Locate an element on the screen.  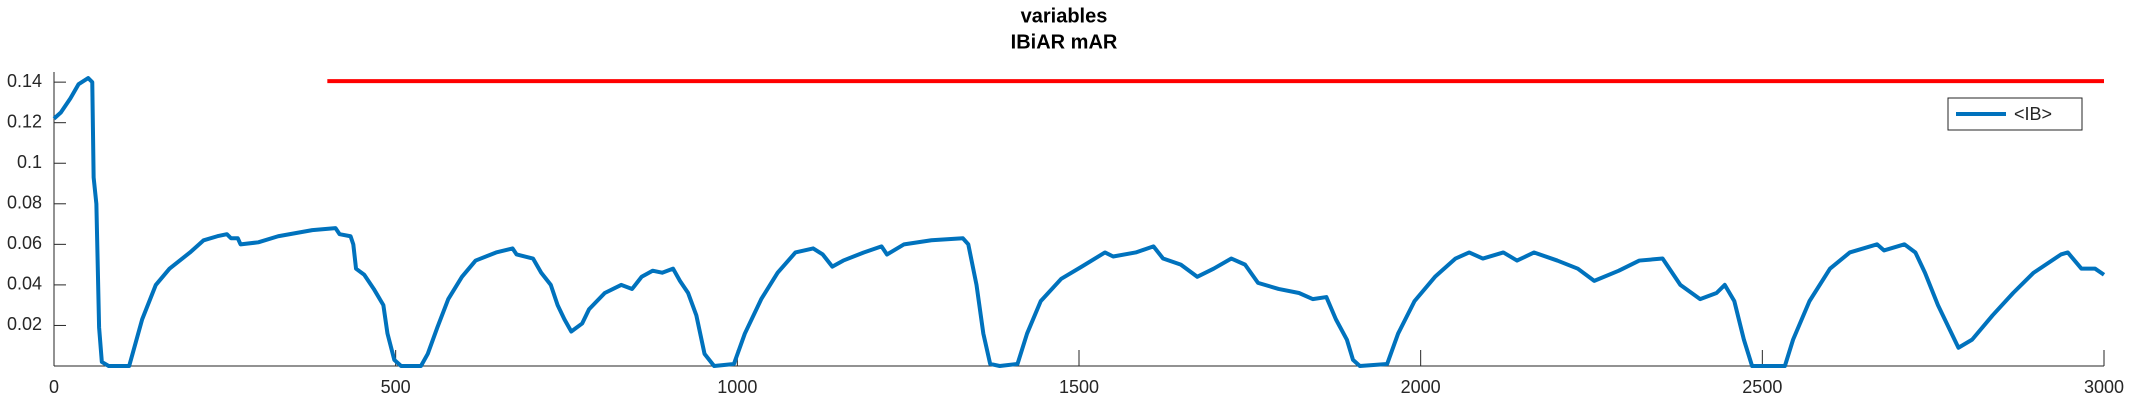
x-tick-label: 2000 is located at coordinates (1421, 387).